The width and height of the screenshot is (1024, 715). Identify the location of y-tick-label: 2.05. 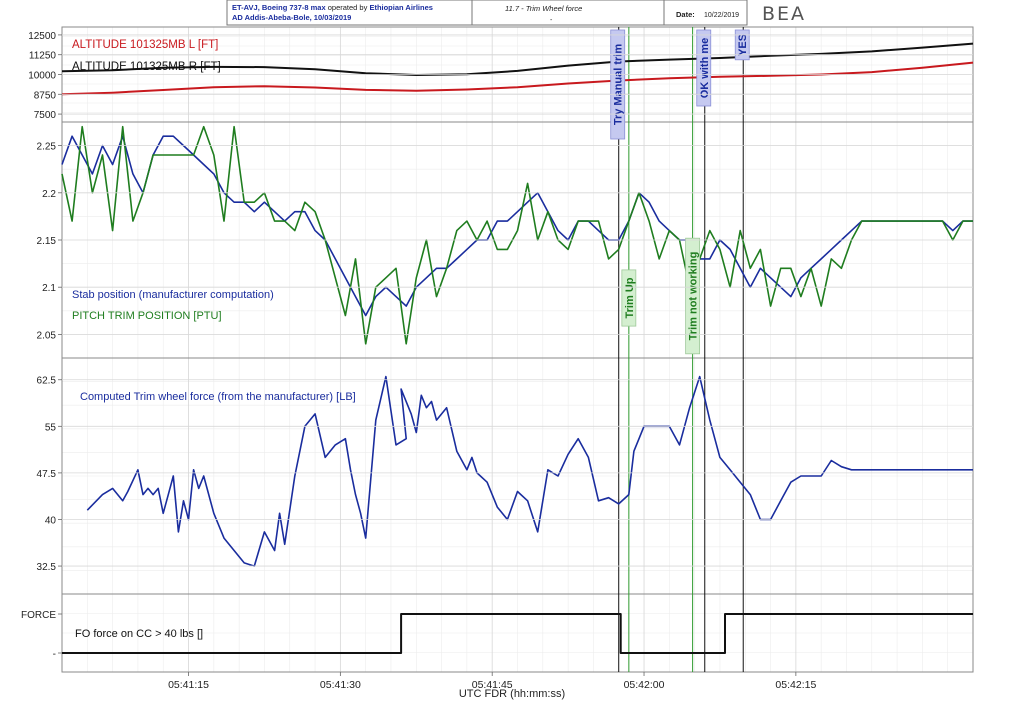
(47, 335).